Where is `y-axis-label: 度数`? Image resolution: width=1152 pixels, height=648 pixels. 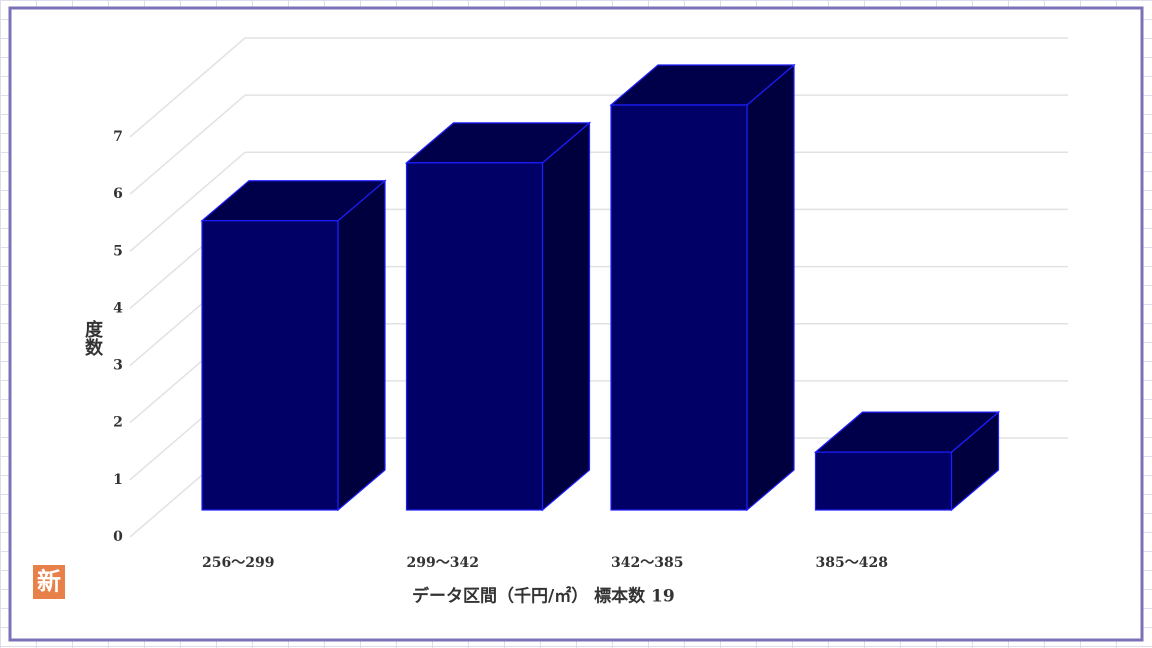
y-axis-label: 度数 is located at coordinates (92, 338).